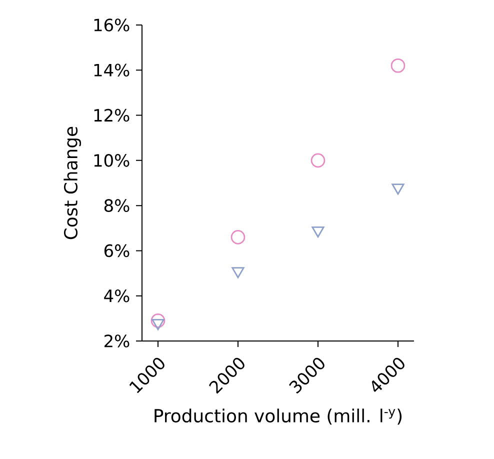  Describe the element at coordinates (112, 160) in the screenshot. I see `y-tick-label: 10%` at that location.